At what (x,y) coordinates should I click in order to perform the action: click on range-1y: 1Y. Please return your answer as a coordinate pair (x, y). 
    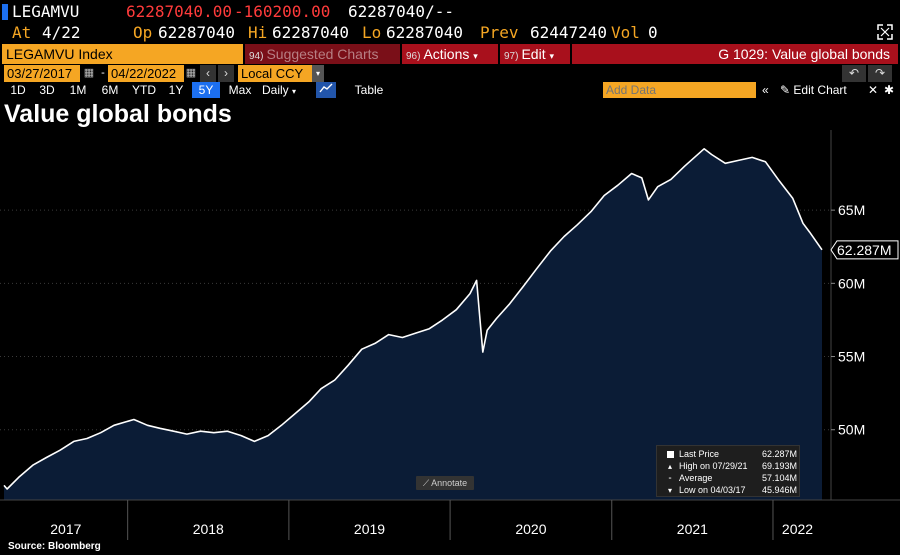
    Looking at the image, I should click on (176, 90).